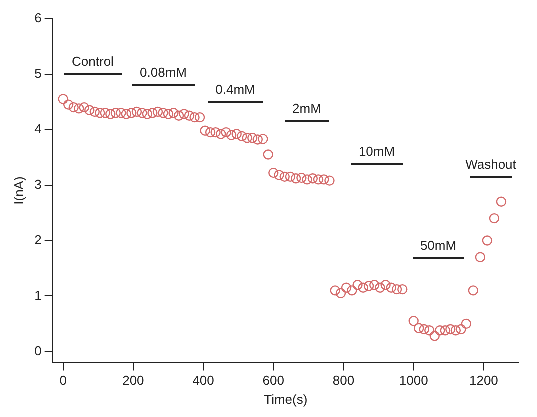  What do you see at coordinates (18, 190) in the screenshot?
I see `y-axis-title: I(nA)` at bounding box center [18, 190].